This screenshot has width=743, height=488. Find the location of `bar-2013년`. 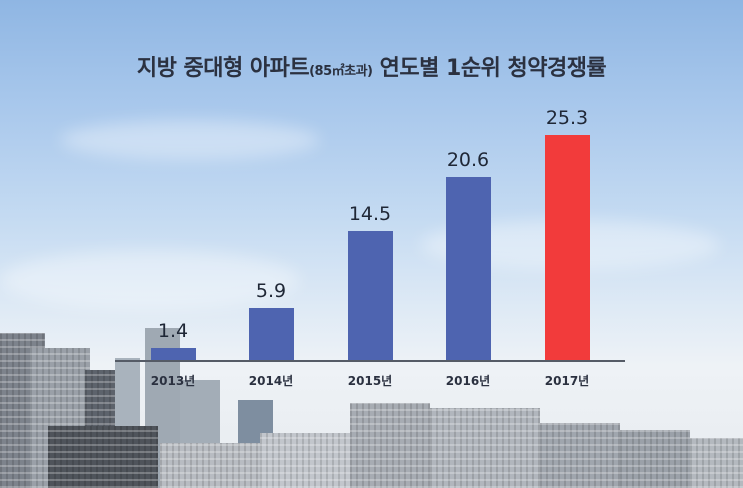

bar-2013년 is located at coordinates (173, 354).